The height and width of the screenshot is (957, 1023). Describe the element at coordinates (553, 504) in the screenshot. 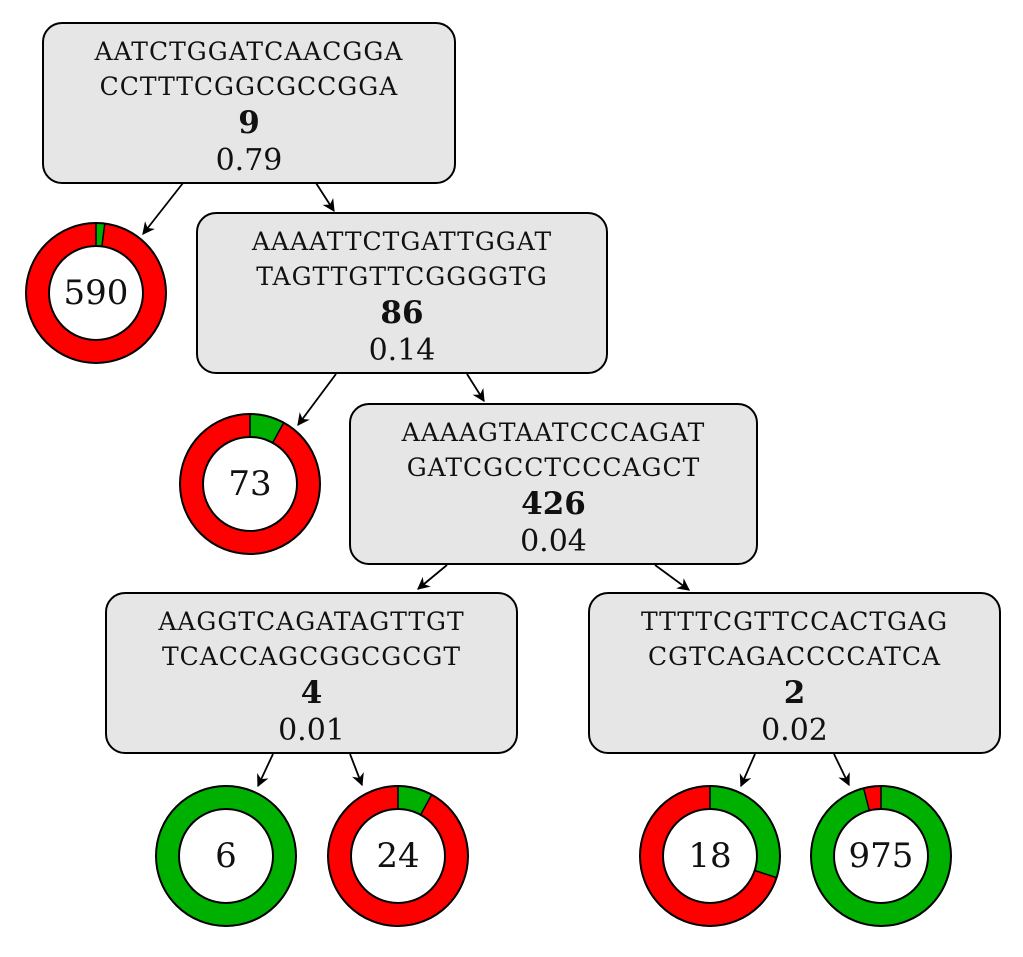

I see `node-count: 426` at that location.